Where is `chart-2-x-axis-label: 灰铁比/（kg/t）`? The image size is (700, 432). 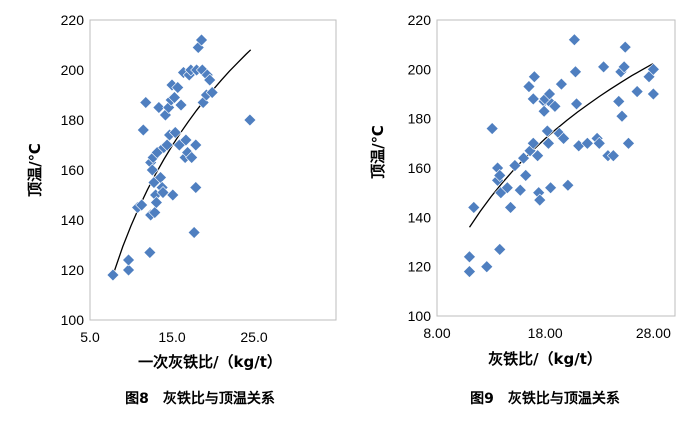
chart-2-x-axis-label: 灰铁比/（kg/t） is located at coordinates (545, 359).